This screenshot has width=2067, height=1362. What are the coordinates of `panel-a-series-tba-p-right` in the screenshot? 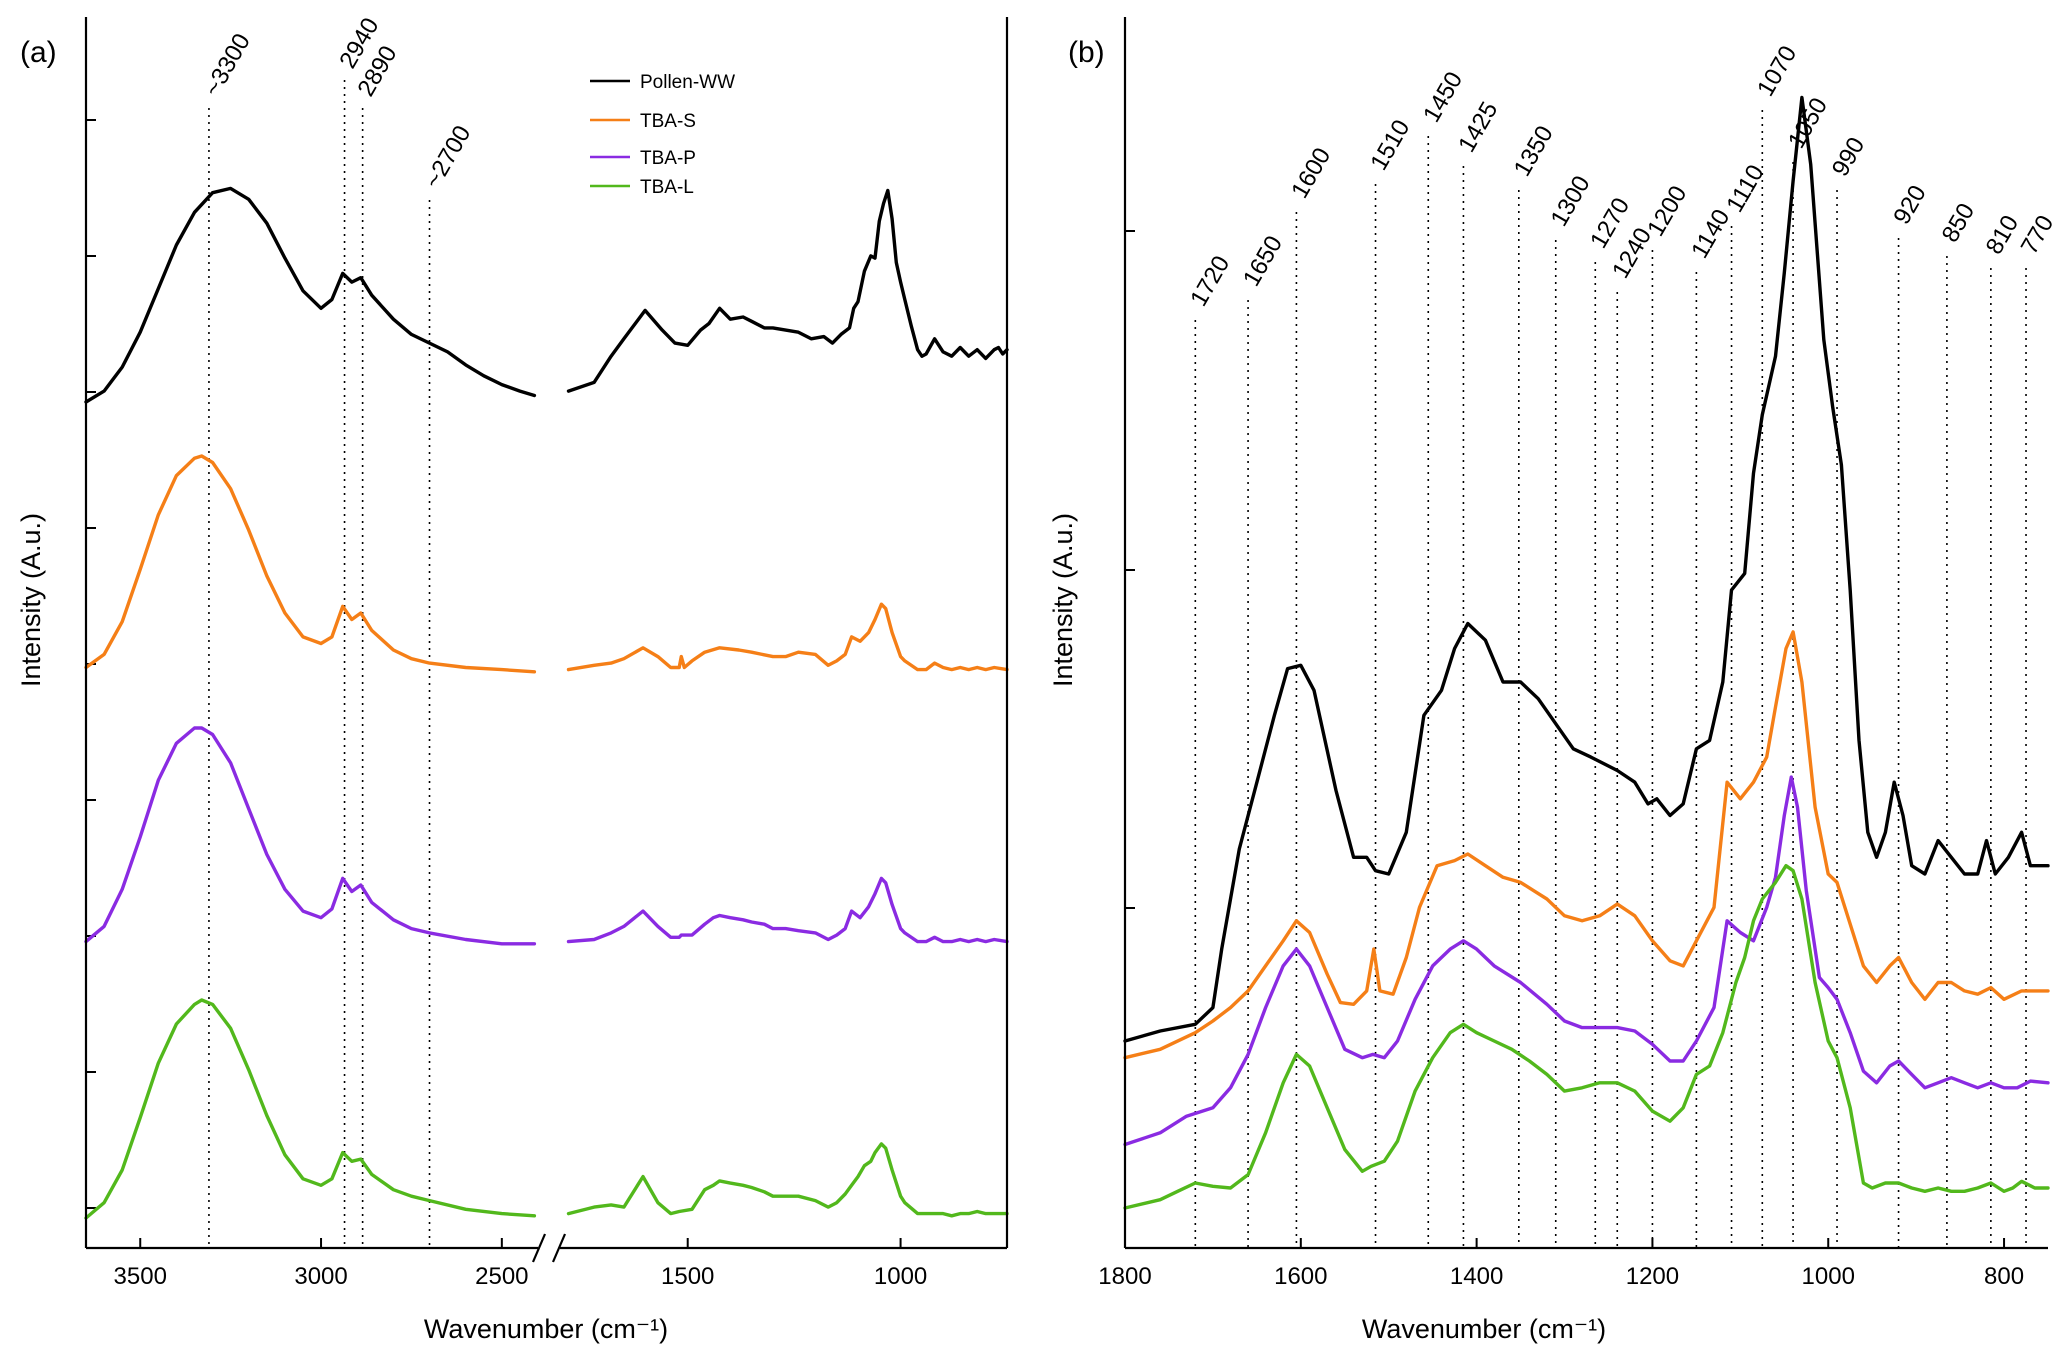 It's located at (787, 910).